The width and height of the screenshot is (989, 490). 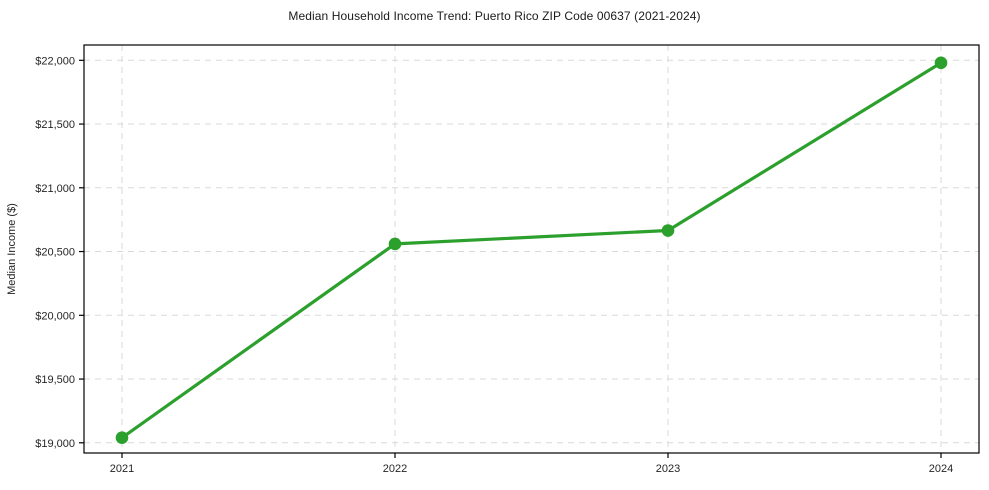 What do you see at coordinates (395, 244) in the screenshot?
I see `data-point-2022` at bounding box center [395, 244].